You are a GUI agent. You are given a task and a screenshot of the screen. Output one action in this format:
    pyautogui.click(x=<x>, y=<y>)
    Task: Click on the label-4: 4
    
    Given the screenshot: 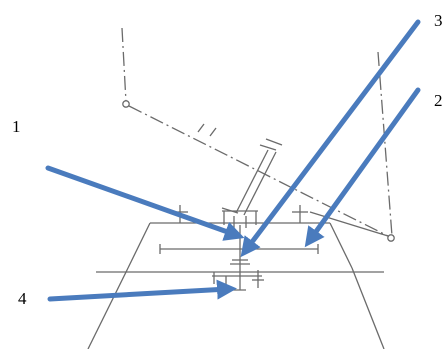 What is the action you would take?
    pyautogui.click(x=22, y=298)
    